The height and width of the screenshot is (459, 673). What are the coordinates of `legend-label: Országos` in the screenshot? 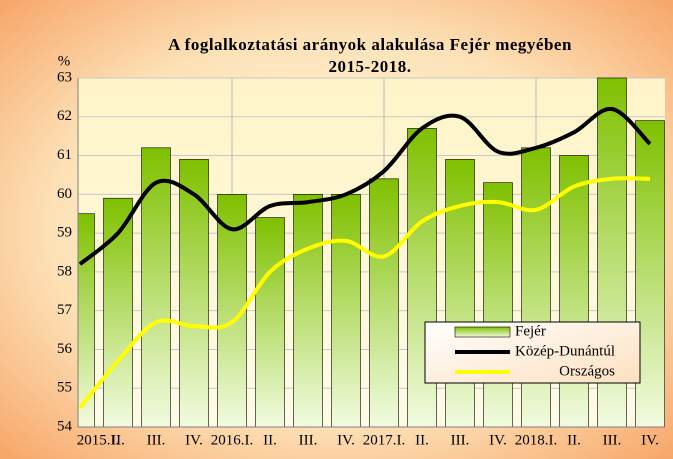 It's located at (587, 371).